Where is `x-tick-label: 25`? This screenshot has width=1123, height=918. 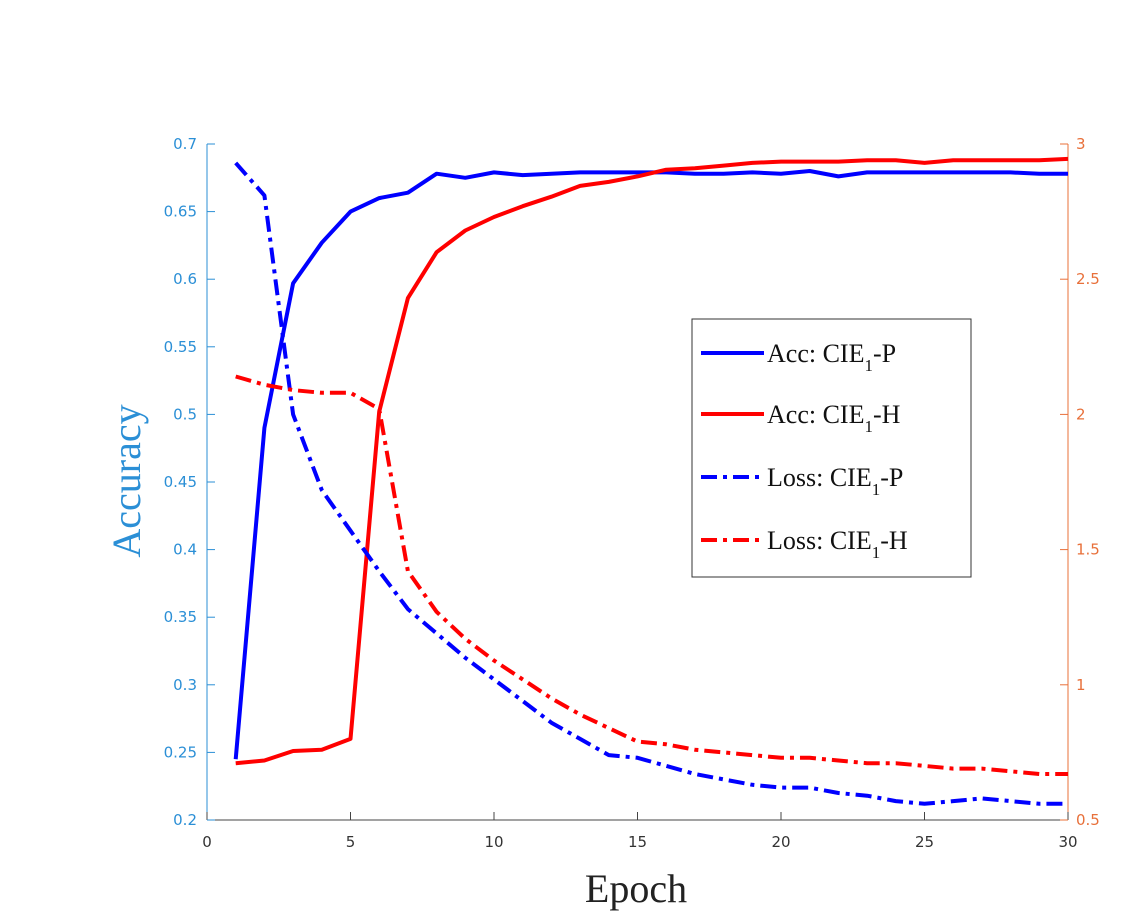
x-tick-label: 25 is located at coordinates (924, 842).